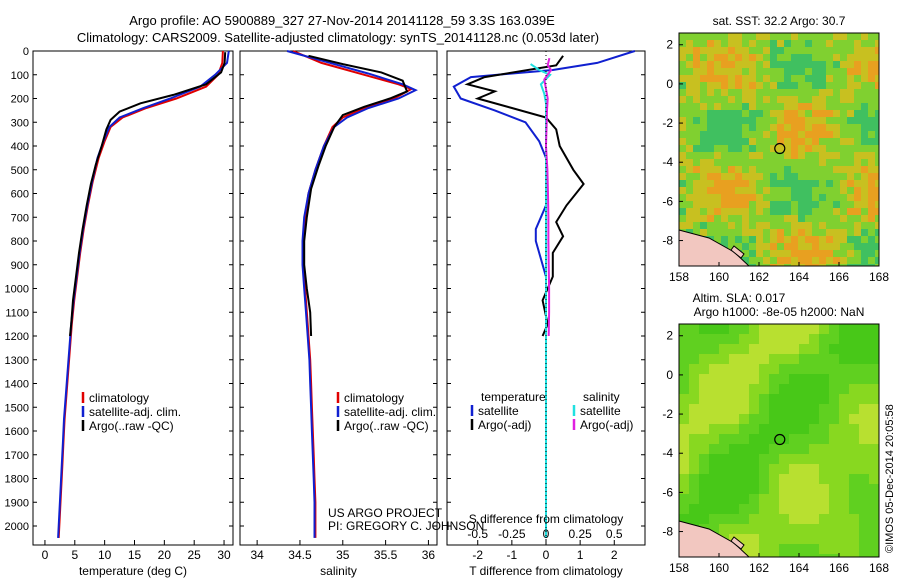  I want to click on x-tick-label: 34.5, so click(300, 555).